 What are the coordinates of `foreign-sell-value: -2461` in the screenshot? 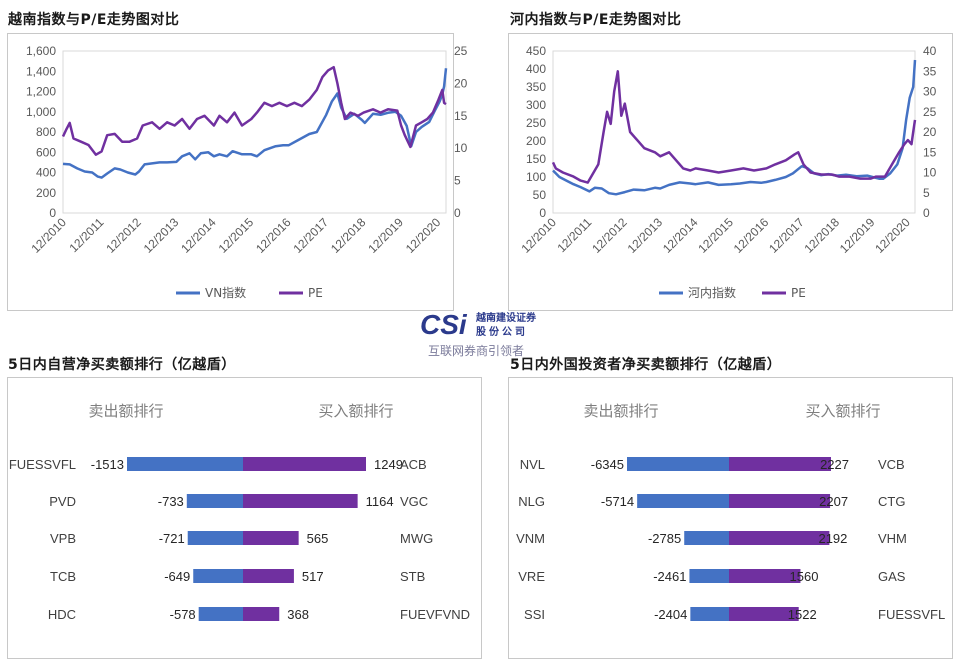 It's located at (669, 576).